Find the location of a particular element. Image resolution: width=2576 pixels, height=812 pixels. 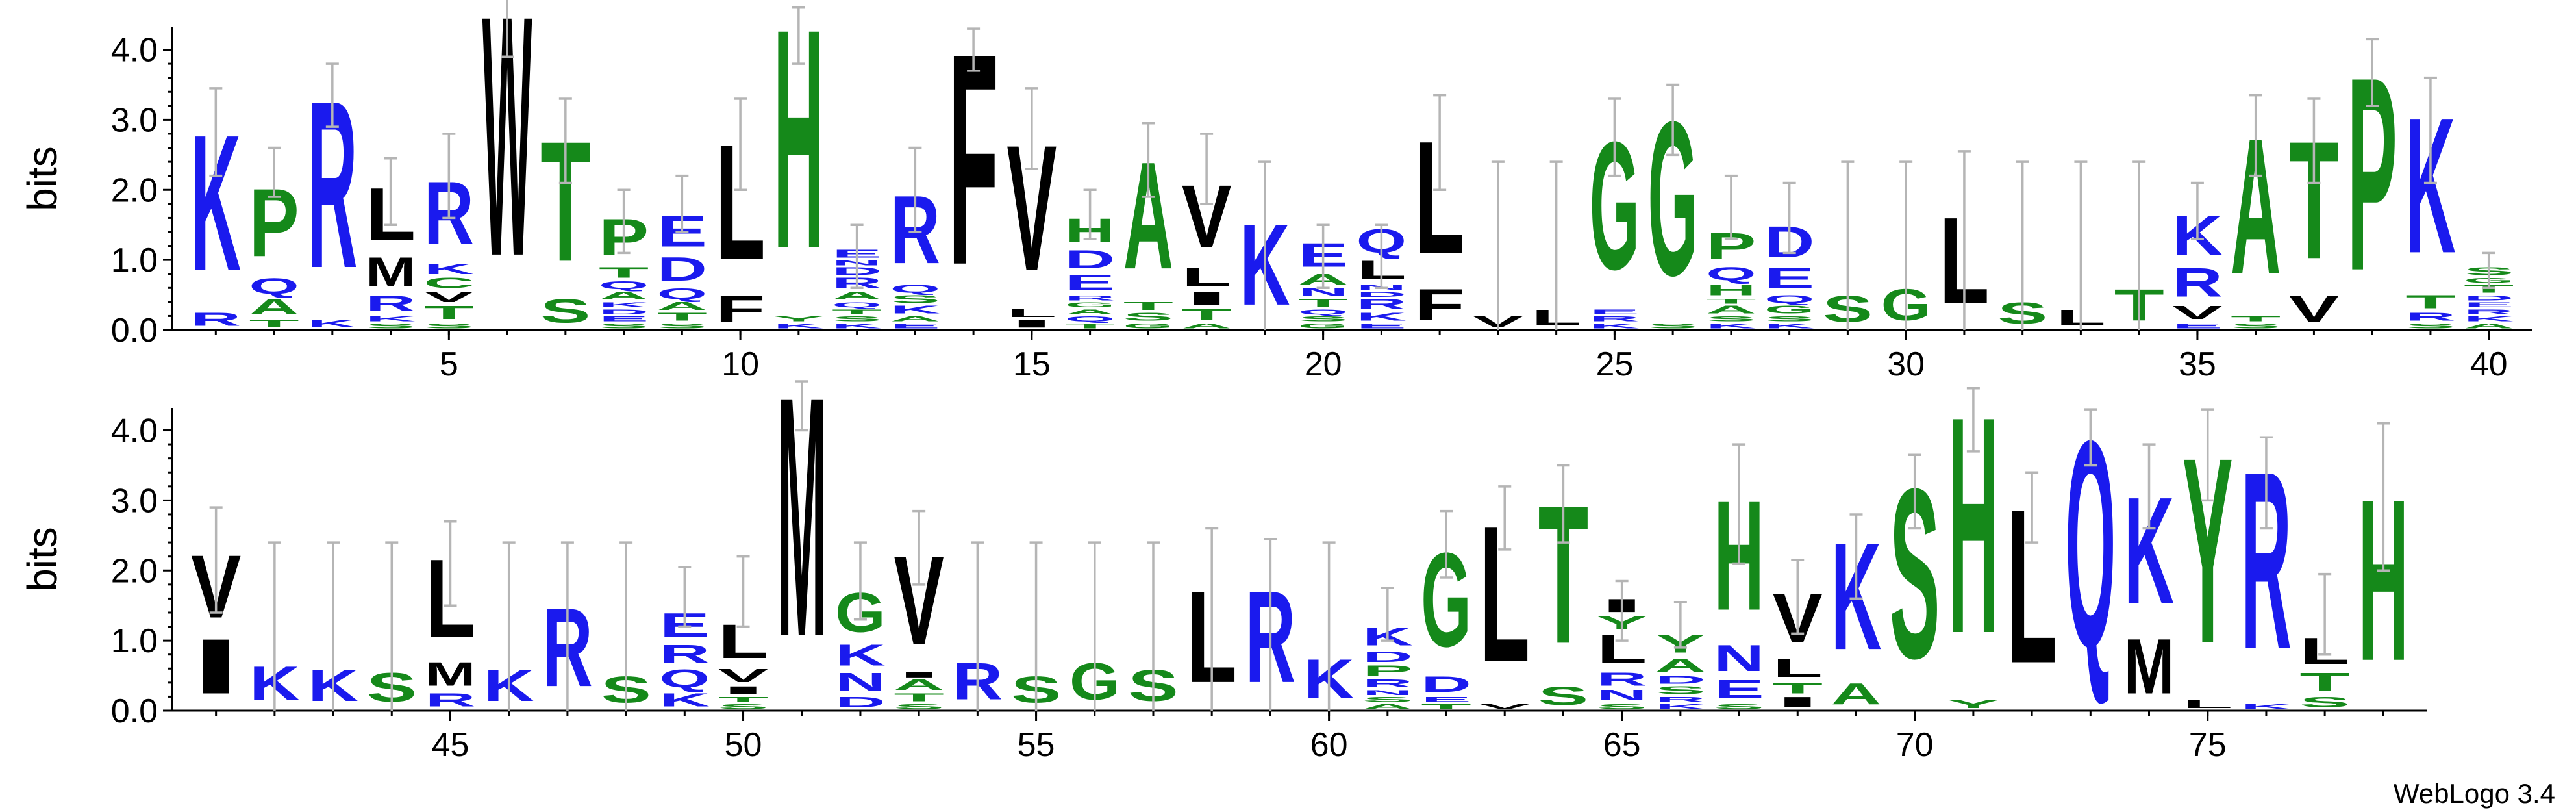

x-tick-label: 75 is located at coordinates (2208, 745).